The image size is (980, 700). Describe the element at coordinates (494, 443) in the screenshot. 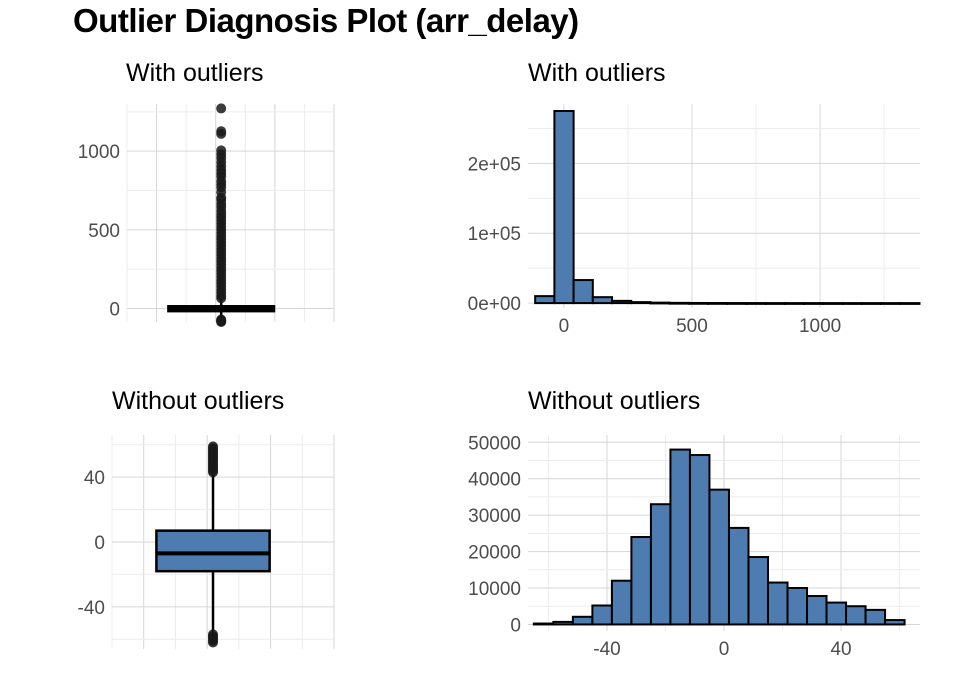

I see `y-tick-label: 50000` at that location.